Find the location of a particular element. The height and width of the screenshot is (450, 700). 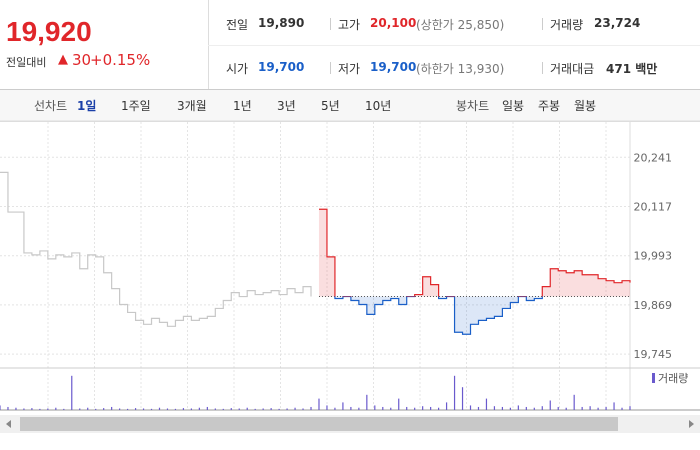

summary-note: (상한가 25,850) is located at coordinates (460, 25).